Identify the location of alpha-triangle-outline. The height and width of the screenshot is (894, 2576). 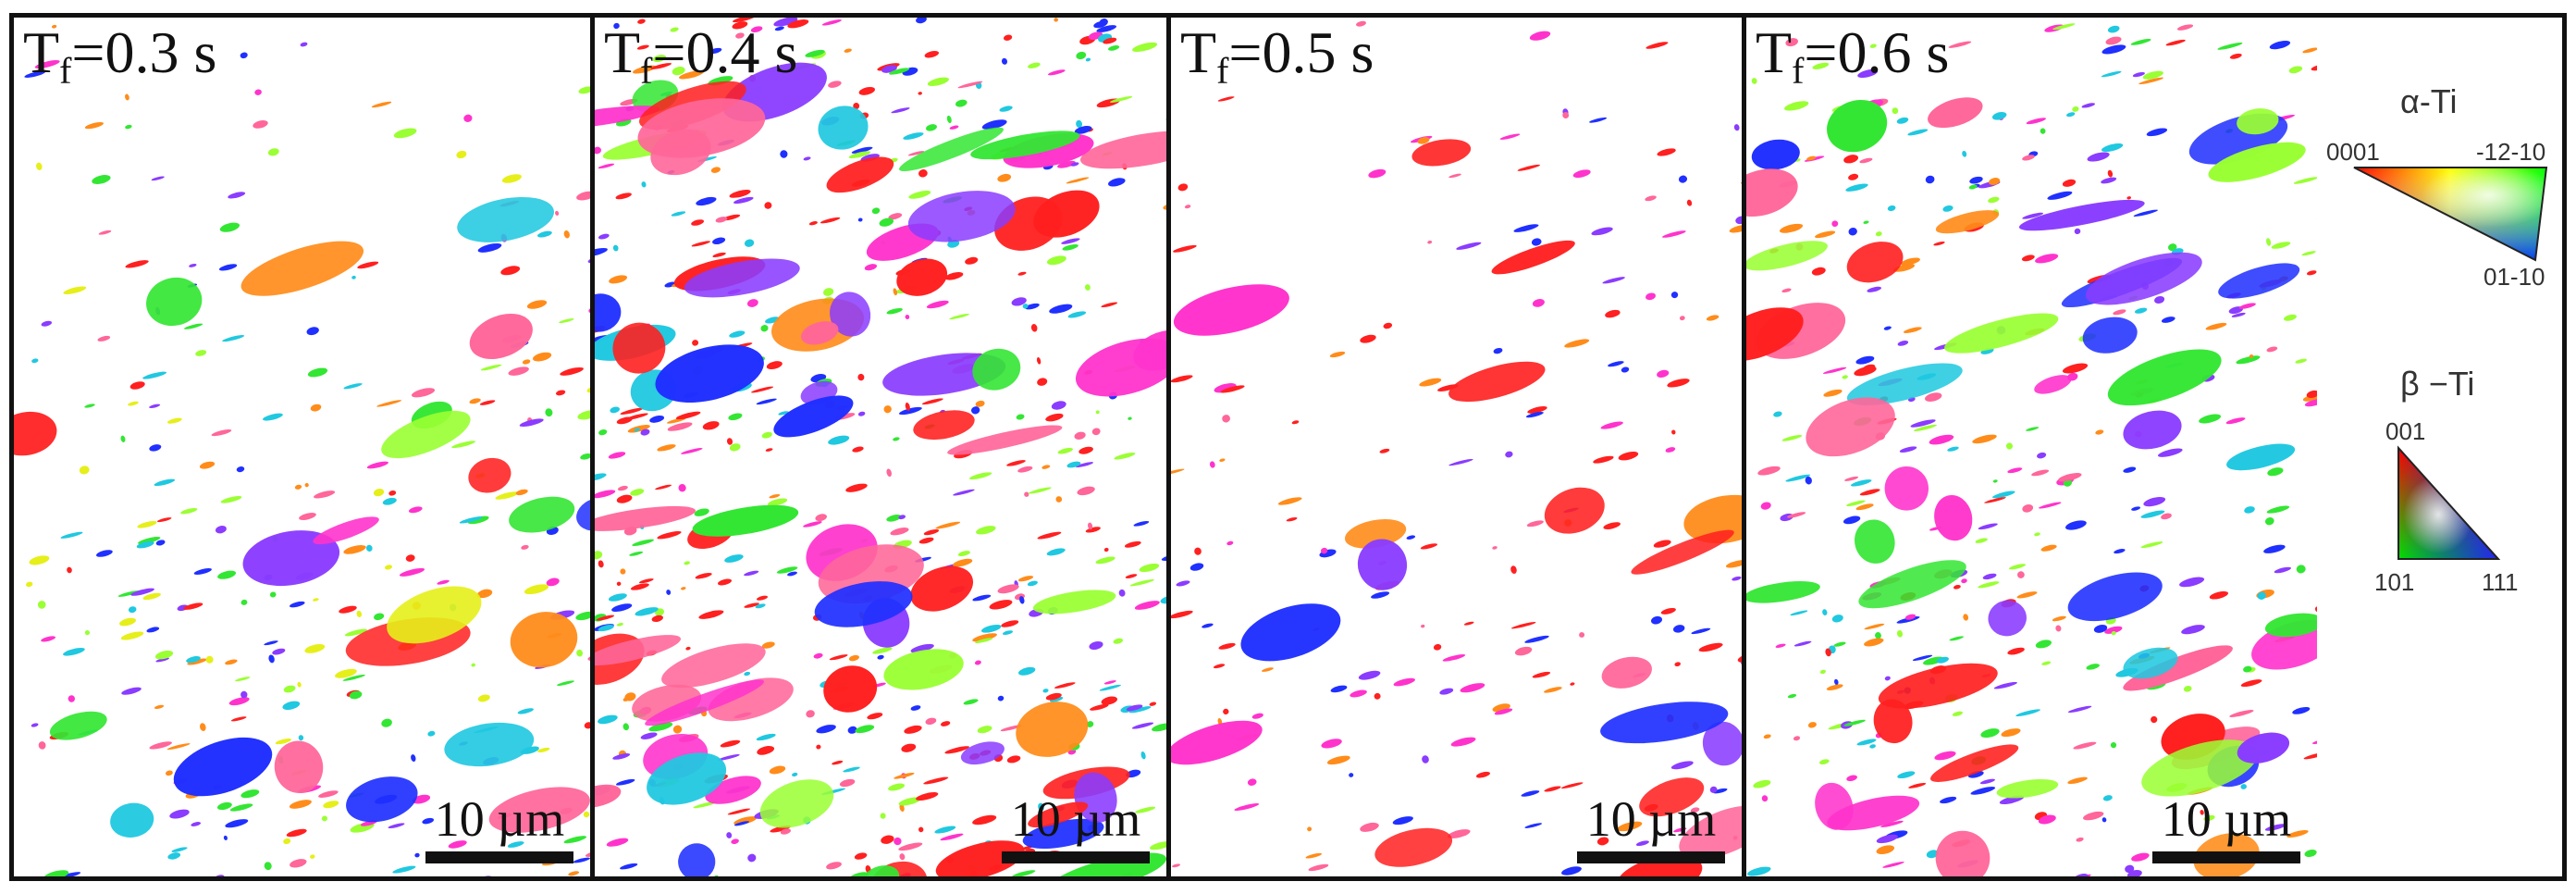
(2450, 214).